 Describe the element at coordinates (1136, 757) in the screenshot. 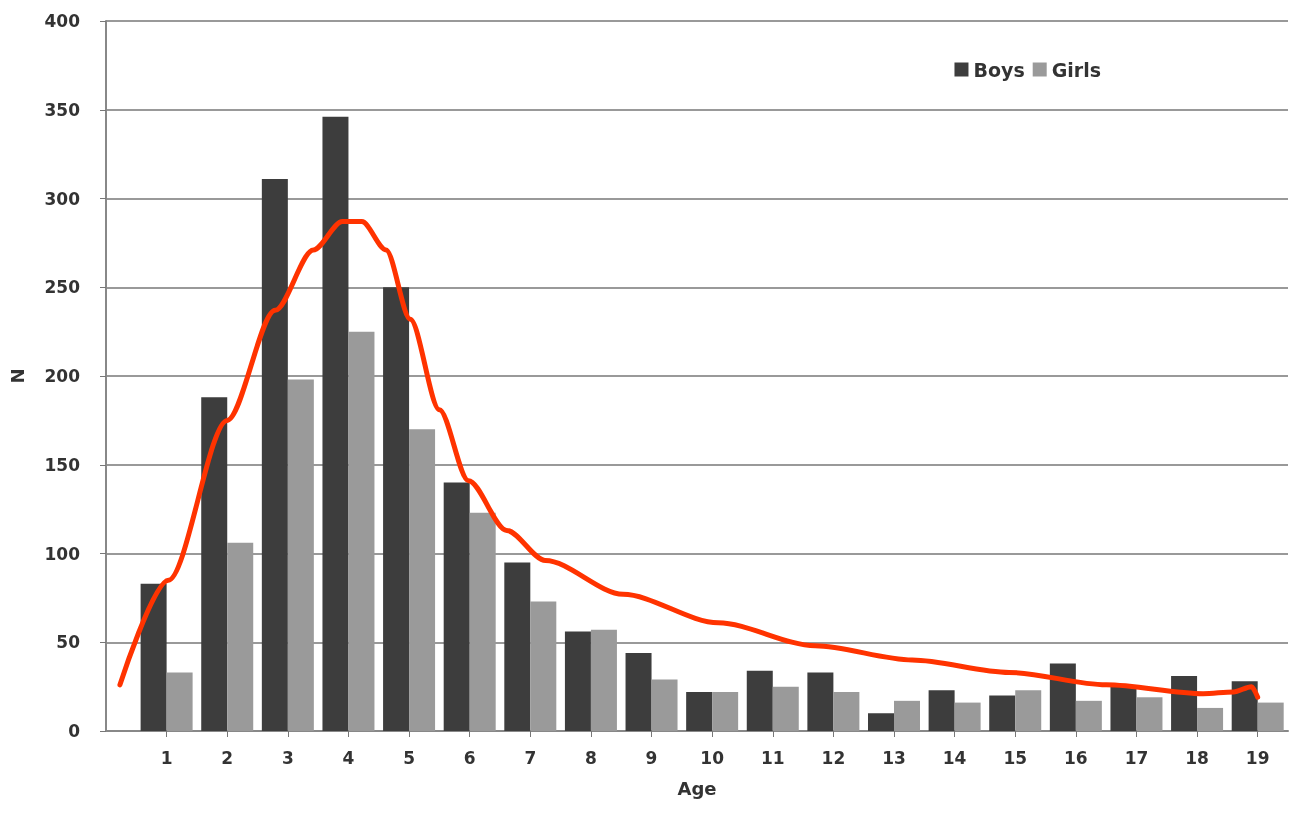

I see `x-tick-label: 17` at that location.